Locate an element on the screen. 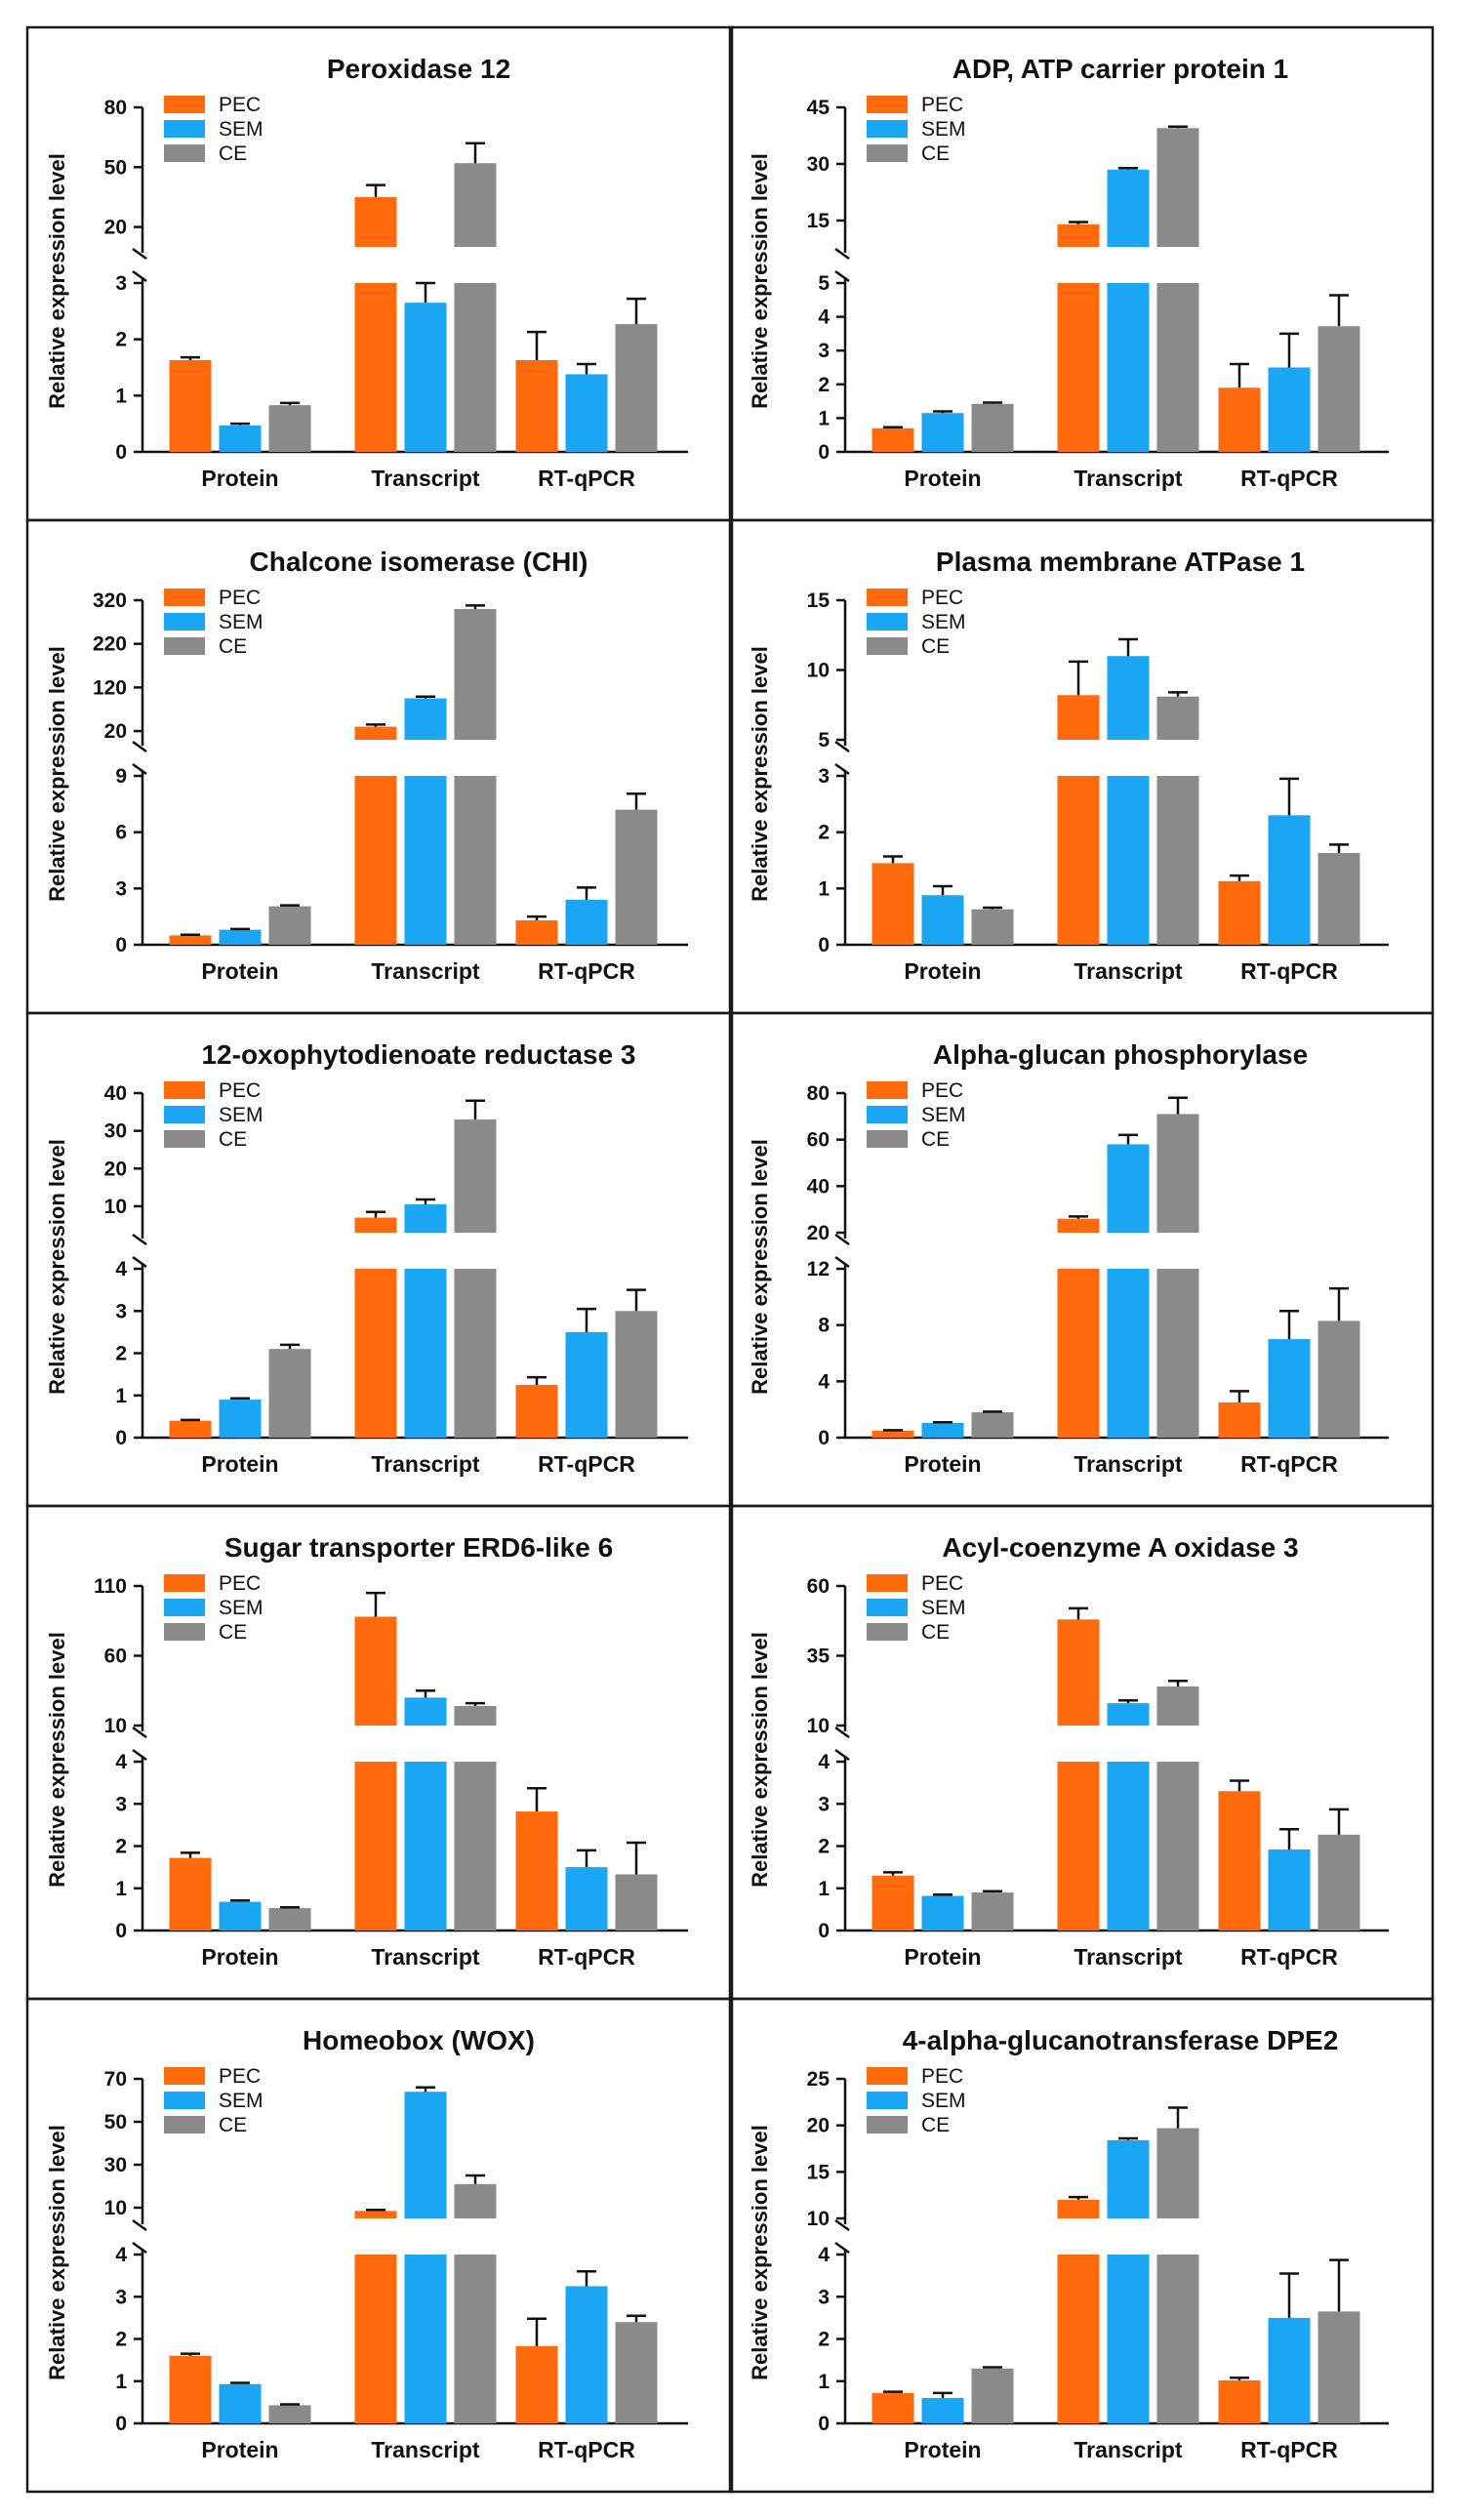  y-tick-label: 2 is located at coordinates (121, 1354).